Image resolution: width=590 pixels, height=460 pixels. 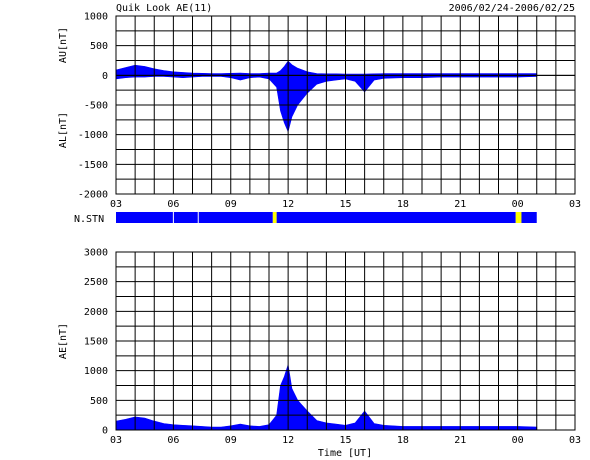 I want to click on ae-ytick-label: 2500, so click(x=96, y=282).